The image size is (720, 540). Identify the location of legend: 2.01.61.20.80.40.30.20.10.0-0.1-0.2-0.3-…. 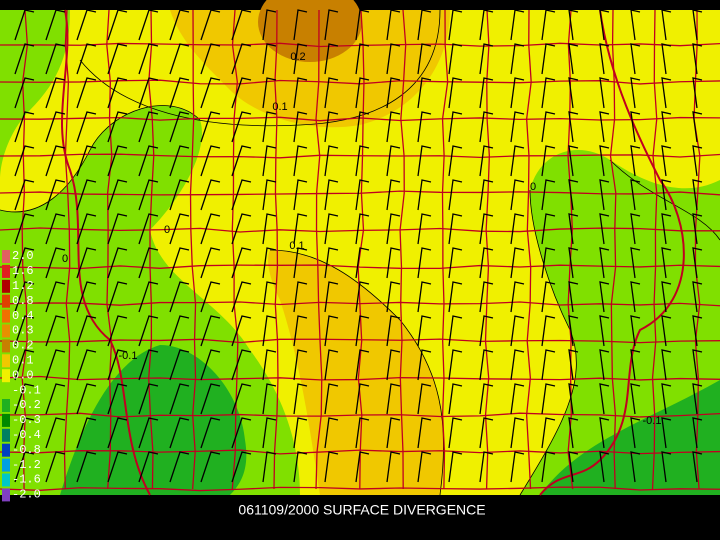
(21, 375).